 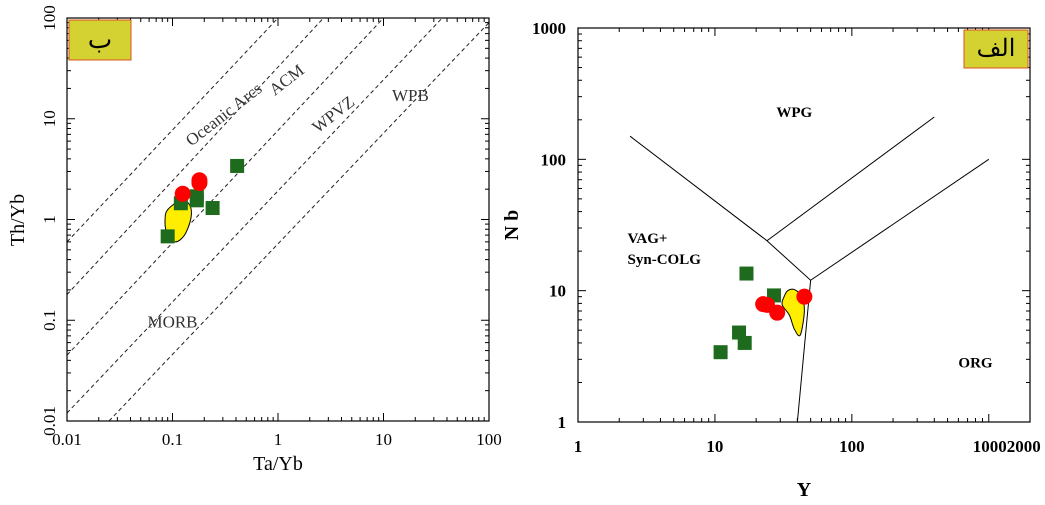 I want to click on x-tick-label: 10002000, so click(x=1007, y=446).